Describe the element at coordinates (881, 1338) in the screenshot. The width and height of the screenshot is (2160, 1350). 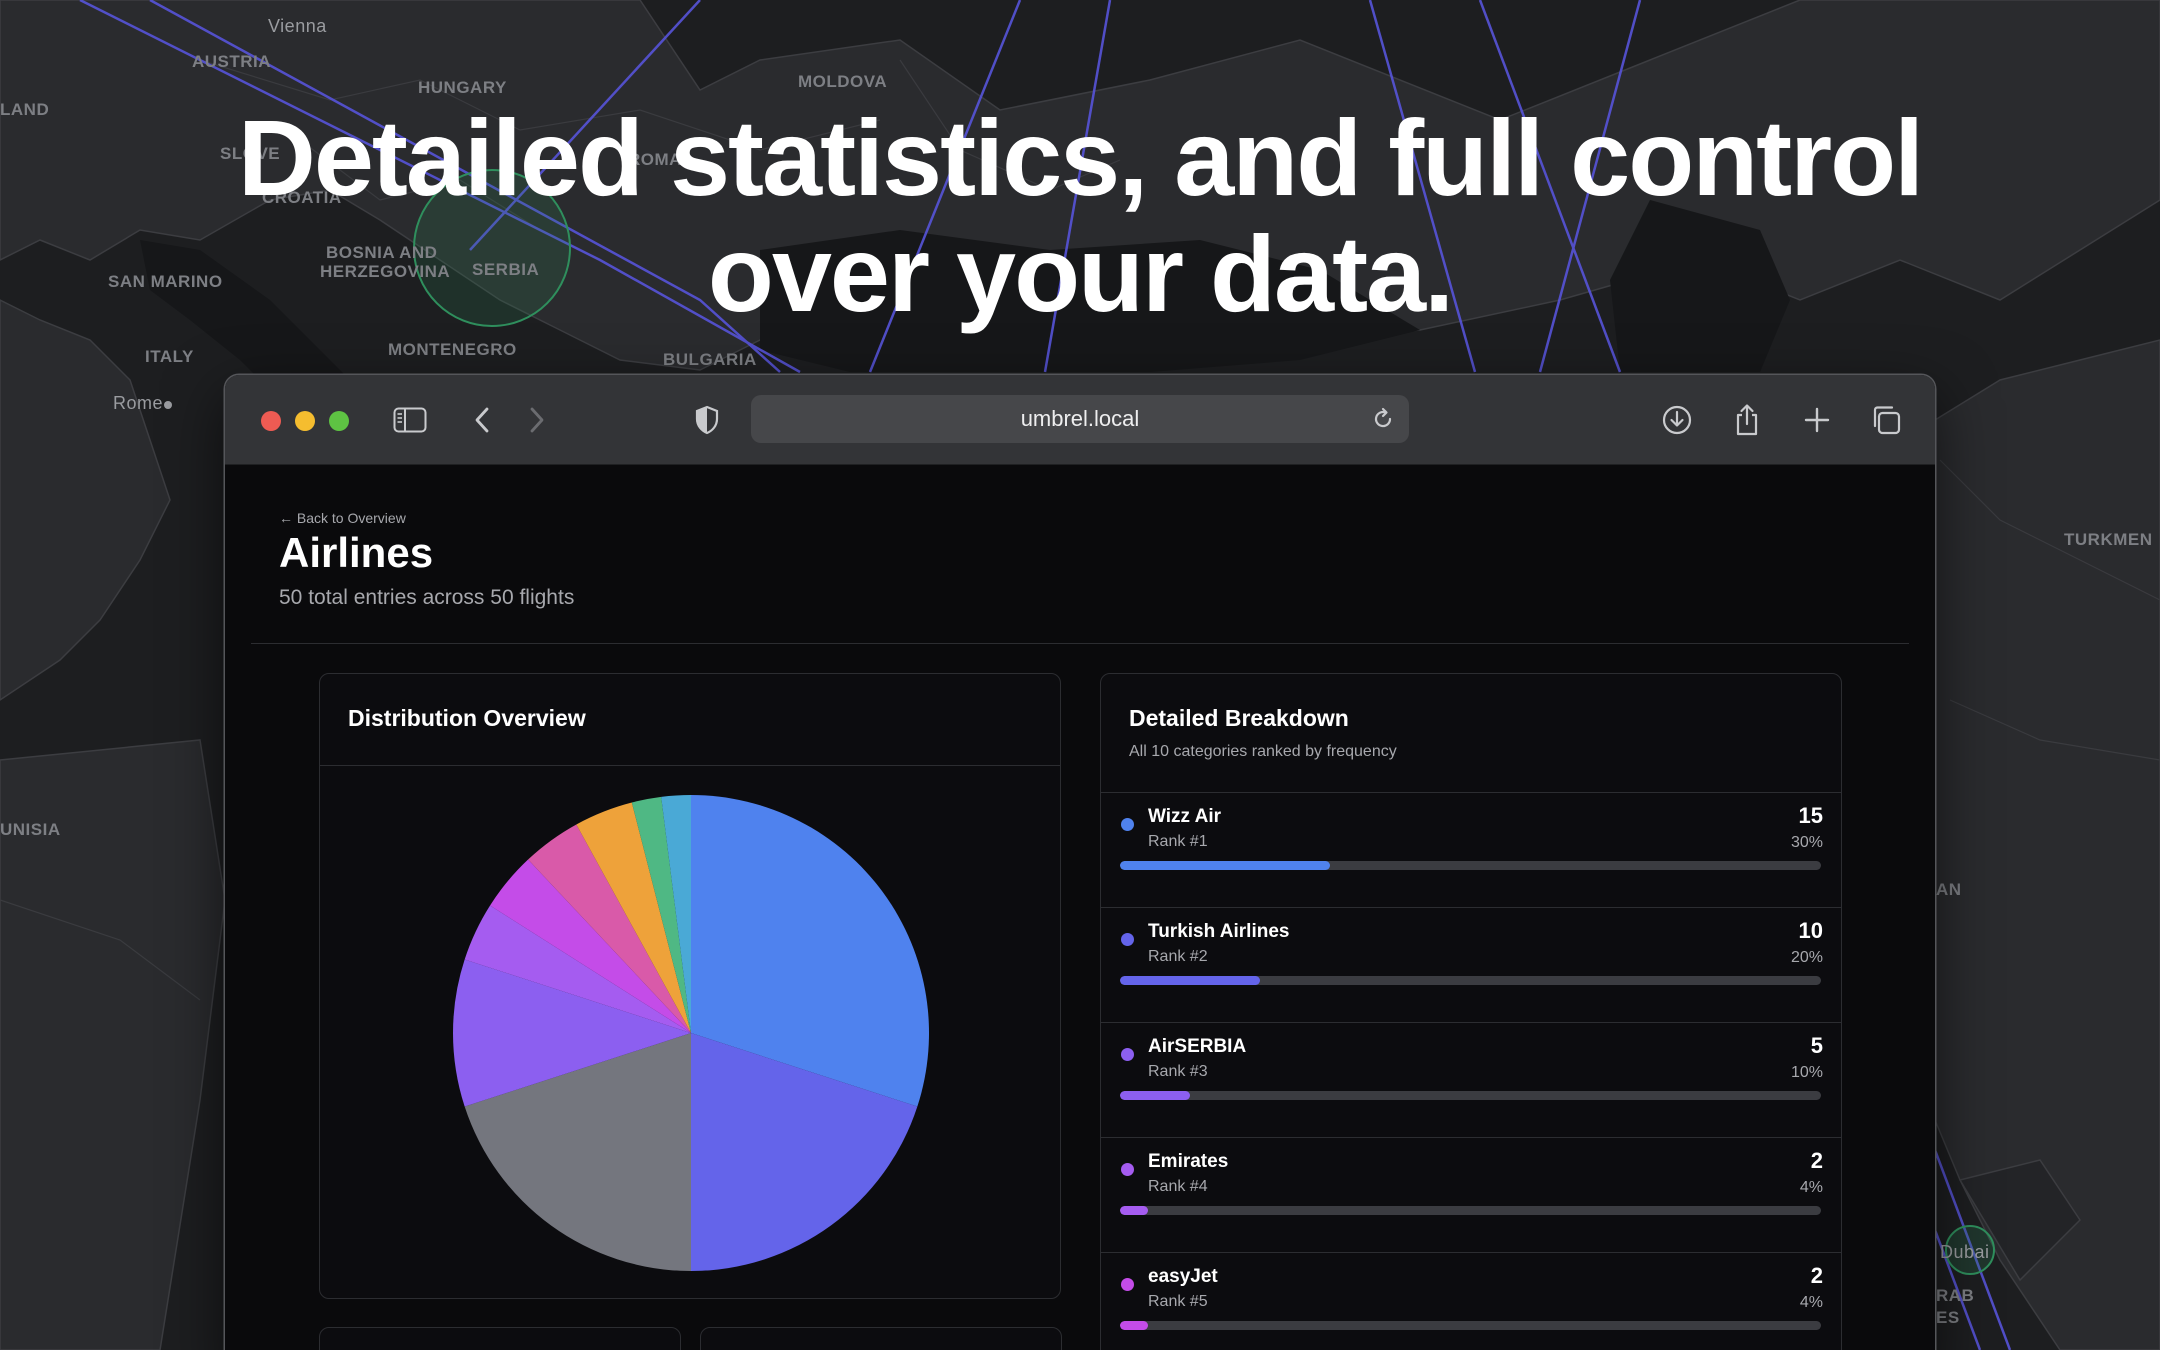
I see `extra-card-right` at that location.